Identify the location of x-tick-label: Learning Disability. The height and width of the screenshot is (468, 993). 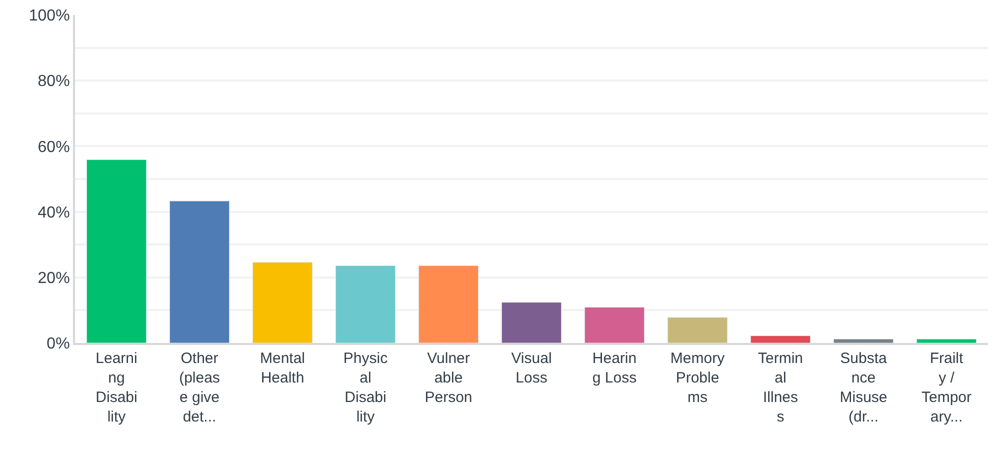
(117, 388).